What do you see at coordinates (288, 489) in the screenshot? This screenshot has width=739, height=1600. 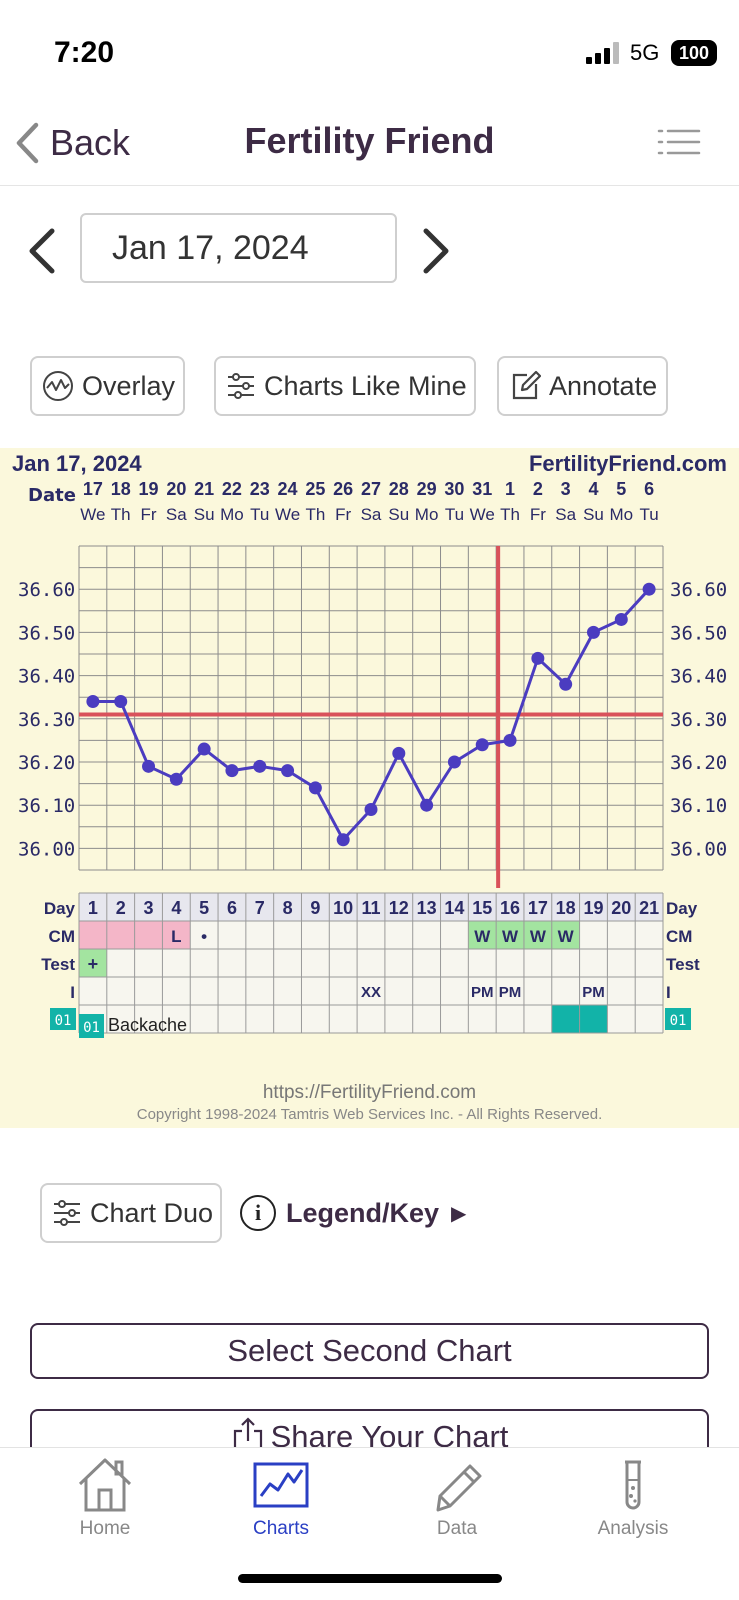 I see `chart-date-label: 24` at bounding box center [288, 489].